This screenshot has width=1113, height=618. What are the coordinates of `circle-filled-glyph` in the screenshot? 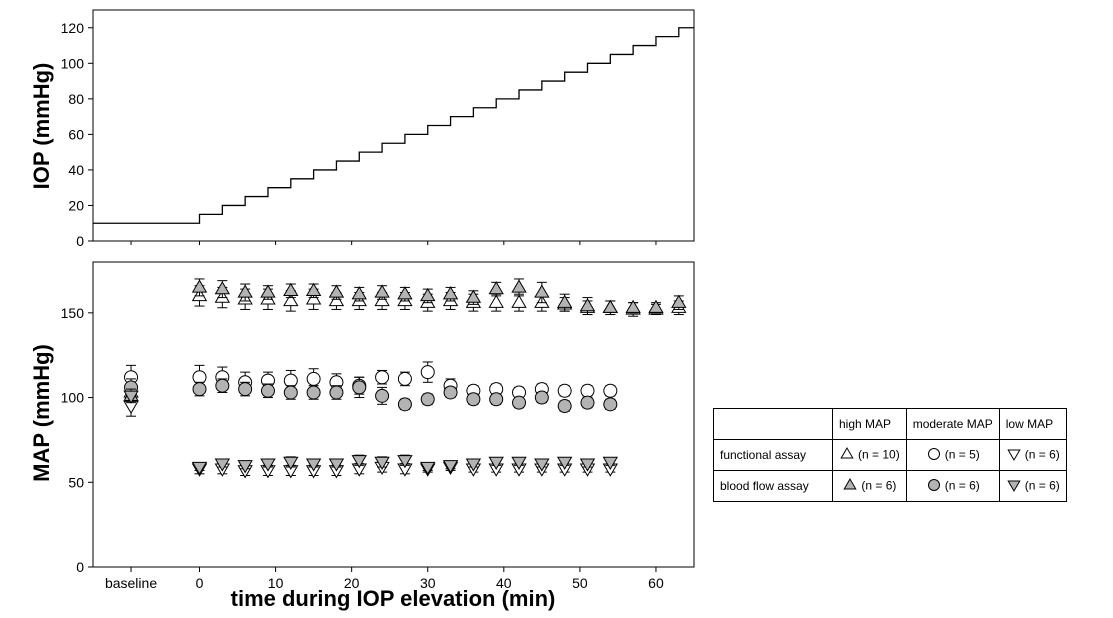 It's located at (933, 484).